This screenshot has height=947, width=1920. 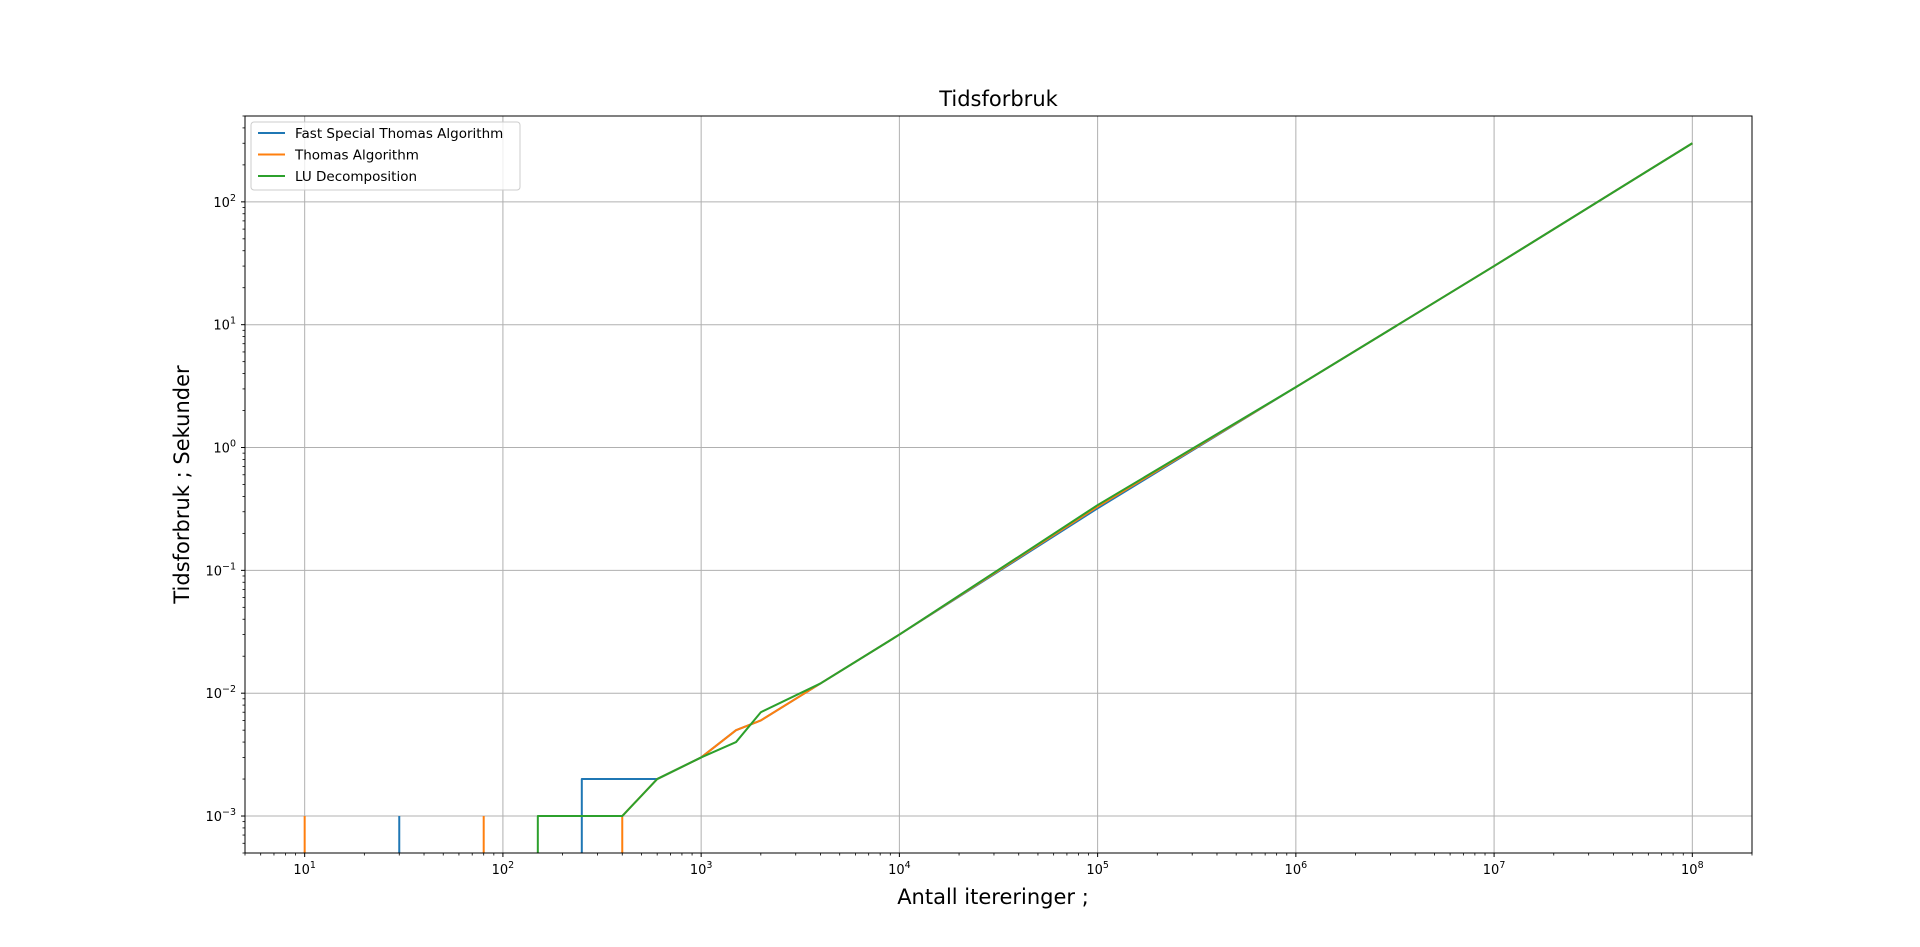 What do you see at coordinates (503, 869) in the screenshot?
I see `x-tick-label: 10²` at bounding box center [503, 869].